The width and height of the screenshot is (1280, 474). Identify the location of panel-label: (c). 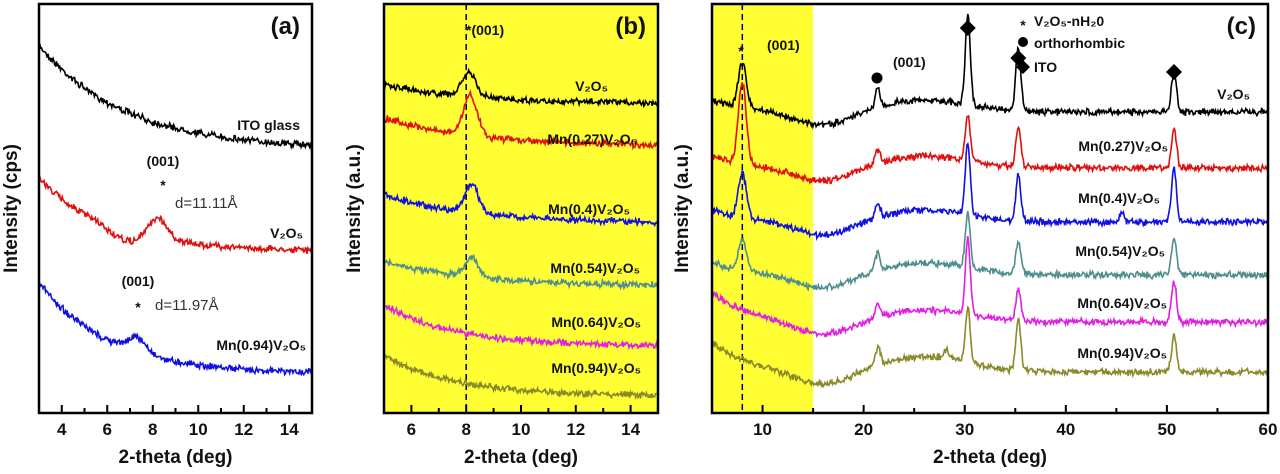
(1241, 26).